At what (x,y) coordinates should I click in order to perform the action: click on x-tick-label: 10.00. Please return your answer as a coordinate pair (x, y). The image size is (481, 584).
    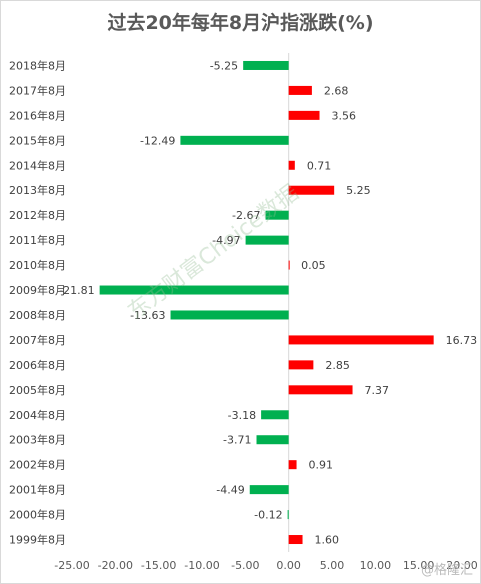
    Looking at the image, I should click on (376, 565).